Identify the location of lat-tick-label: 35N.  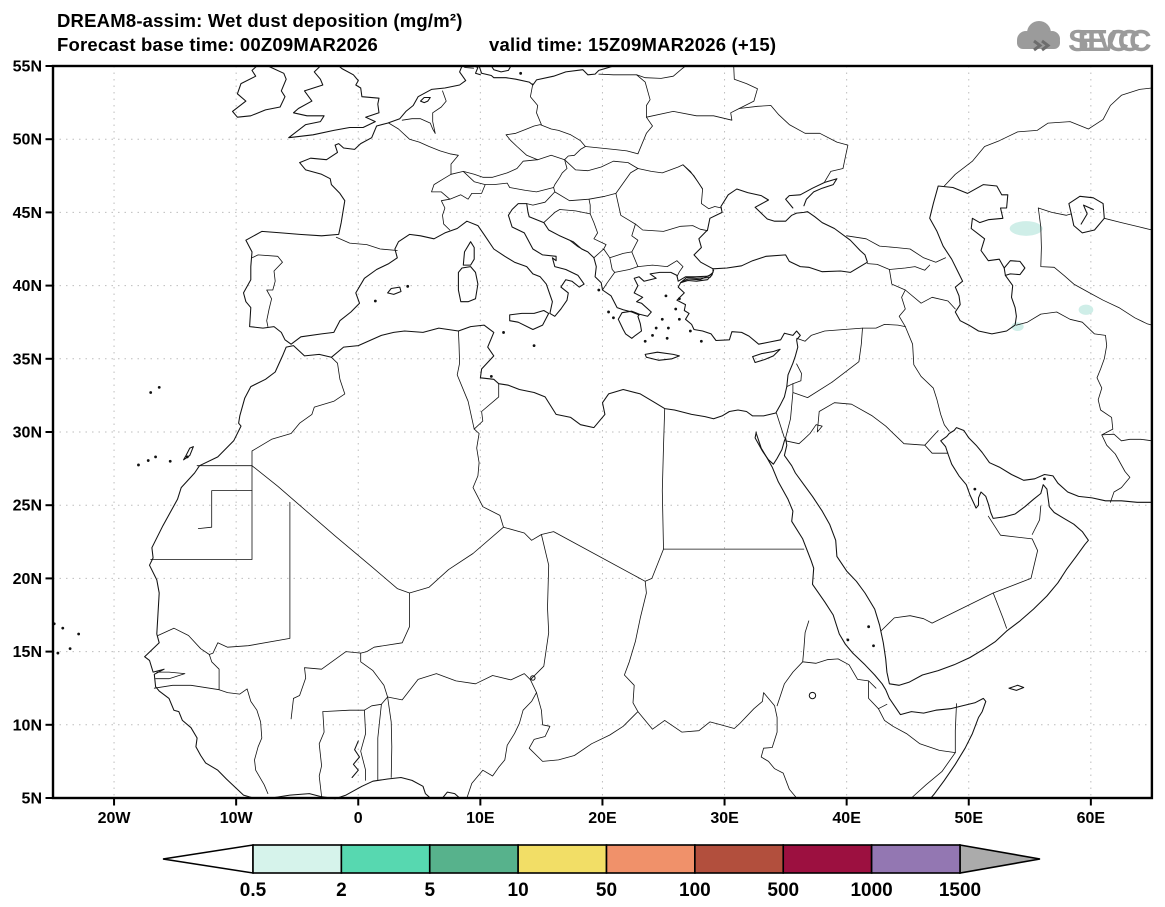
(27, 359).